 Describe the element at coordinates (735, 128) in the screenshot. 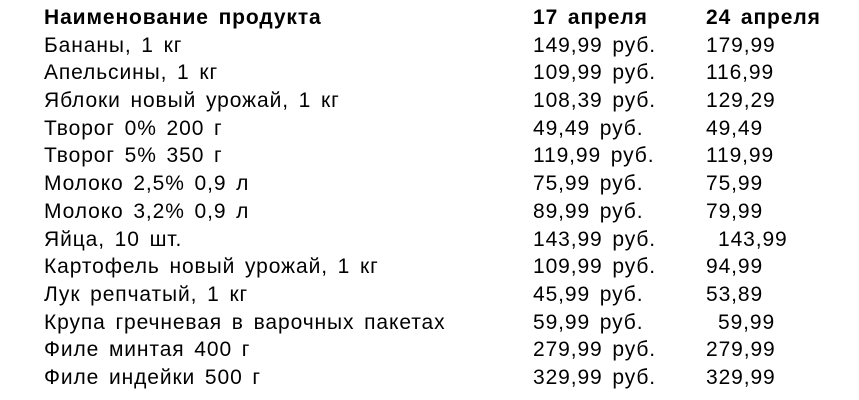

I see `price-24-april: 49,49` at that location.